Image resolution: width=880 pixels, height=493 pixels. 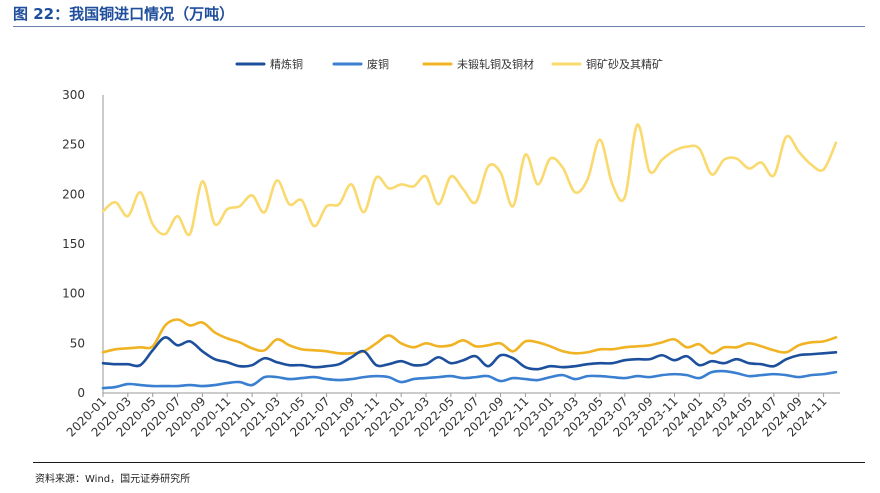 What do you see at coordinates (449, 462) in the screenshot?
I see `footer-rule` at bounding box center [449, 462].